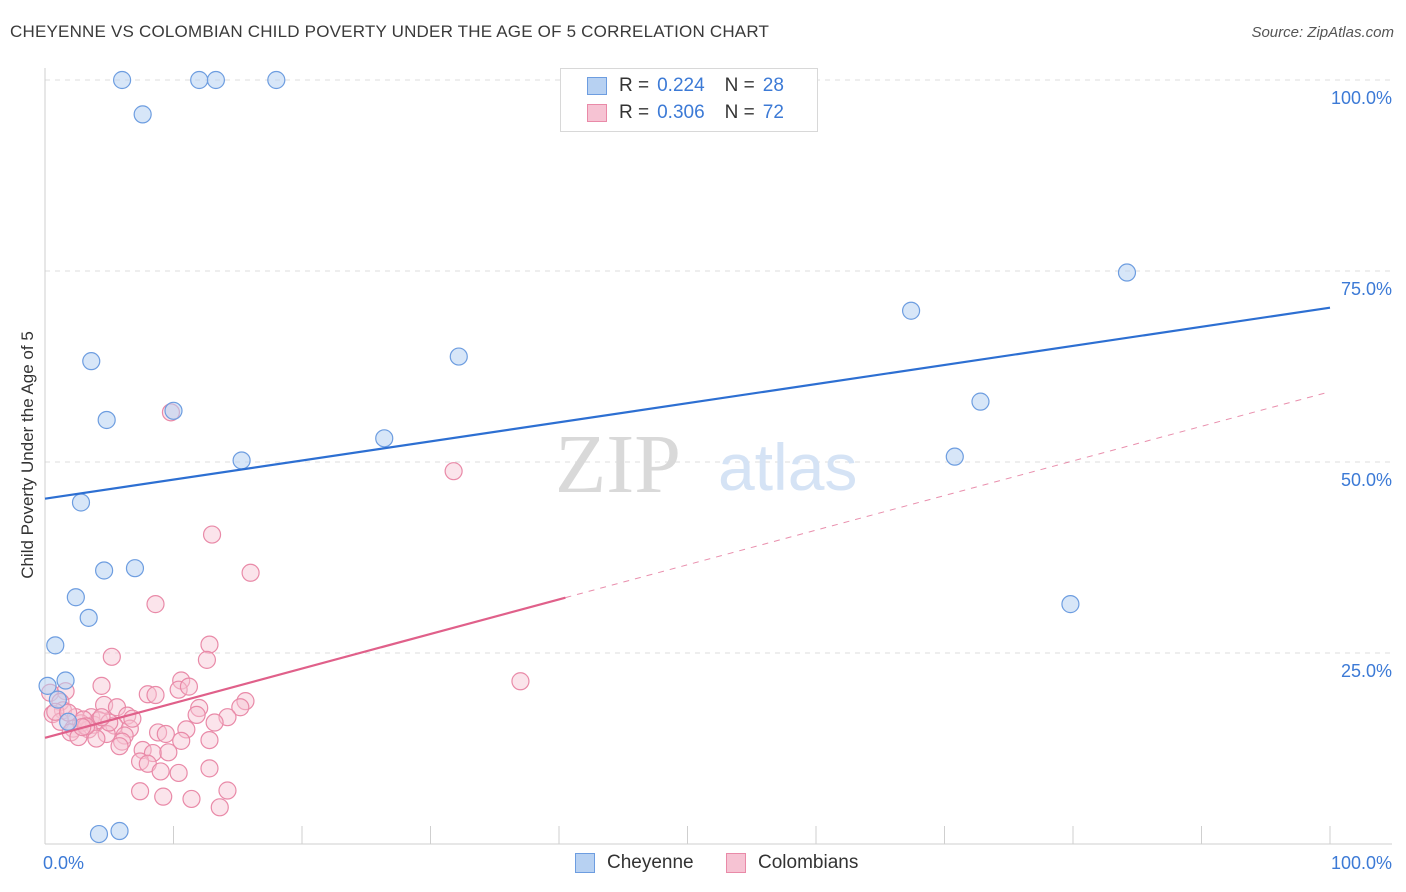 The image size is (1406, 892). Describe the element at coordinates (305, 667) in the screenshot. I see `colombians-trend-line` at that location.